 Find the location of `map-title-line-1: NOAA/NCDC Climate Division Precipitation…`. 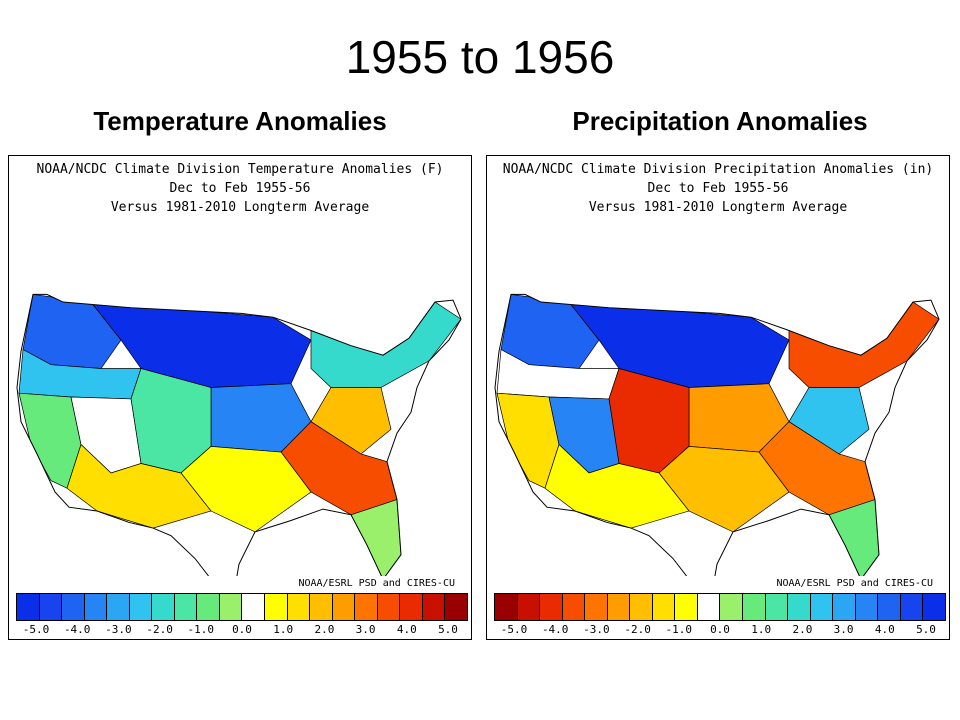

map-title-line-1: NOAA/NCDC Climate Division Precipitation… is located at coordinates (718, 169).